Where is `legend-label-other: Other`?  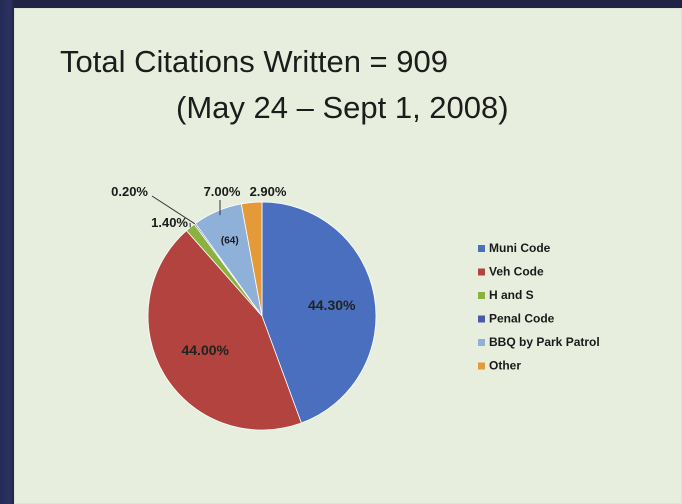 legend-label-other: Other is located at coordinates (505, 366).